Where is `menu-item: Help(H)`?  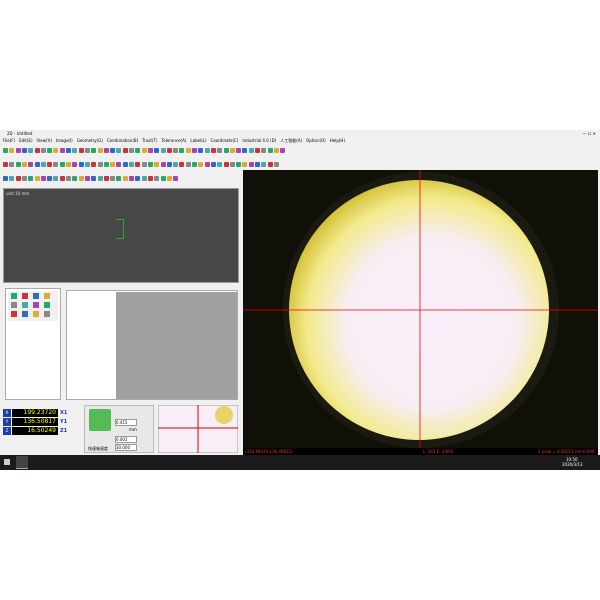
menu-item: Help(H) is located at coordinates (337, 140).